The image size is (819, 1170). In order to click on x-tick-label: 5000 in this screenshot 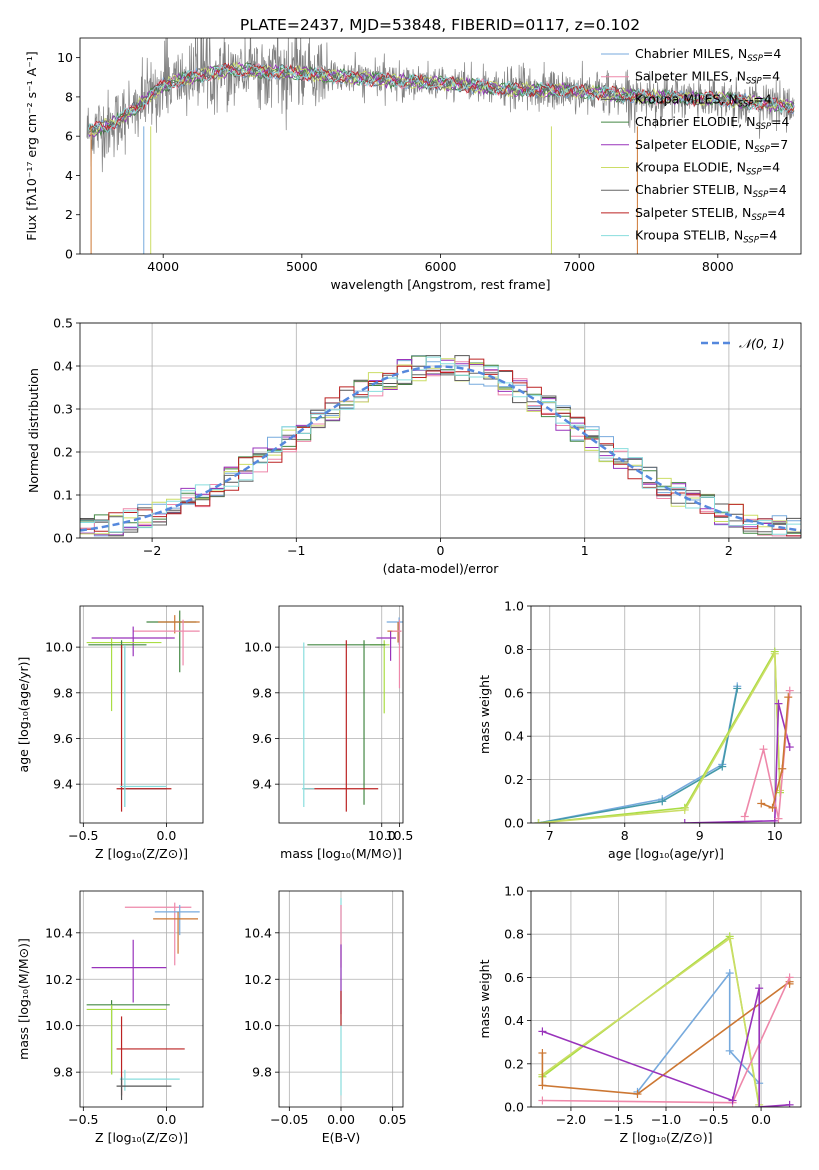, I will do `click(302, 266)`.